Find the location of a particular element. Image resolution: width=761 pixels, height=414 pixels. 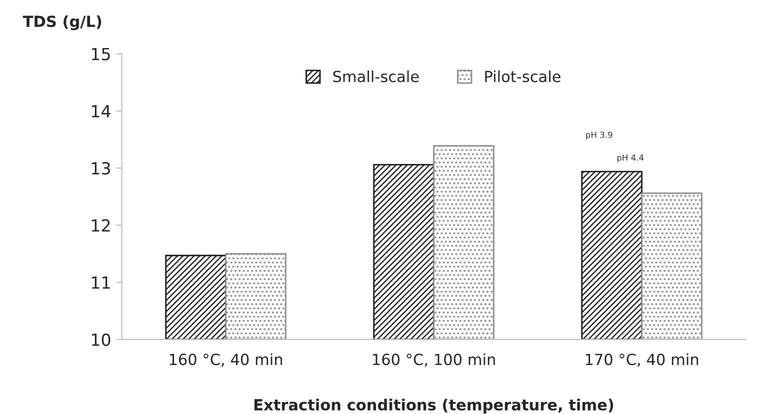

x-tick-label: 160 °C, 40 min is located at coordinates (226, 360).